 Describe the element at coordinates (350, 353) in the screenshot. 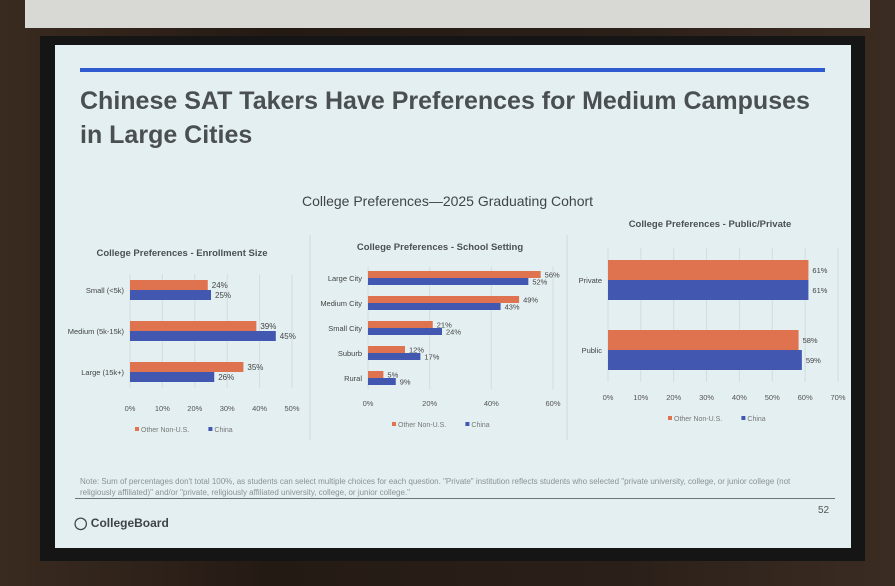

I see `category-label: Suburb` at that location.